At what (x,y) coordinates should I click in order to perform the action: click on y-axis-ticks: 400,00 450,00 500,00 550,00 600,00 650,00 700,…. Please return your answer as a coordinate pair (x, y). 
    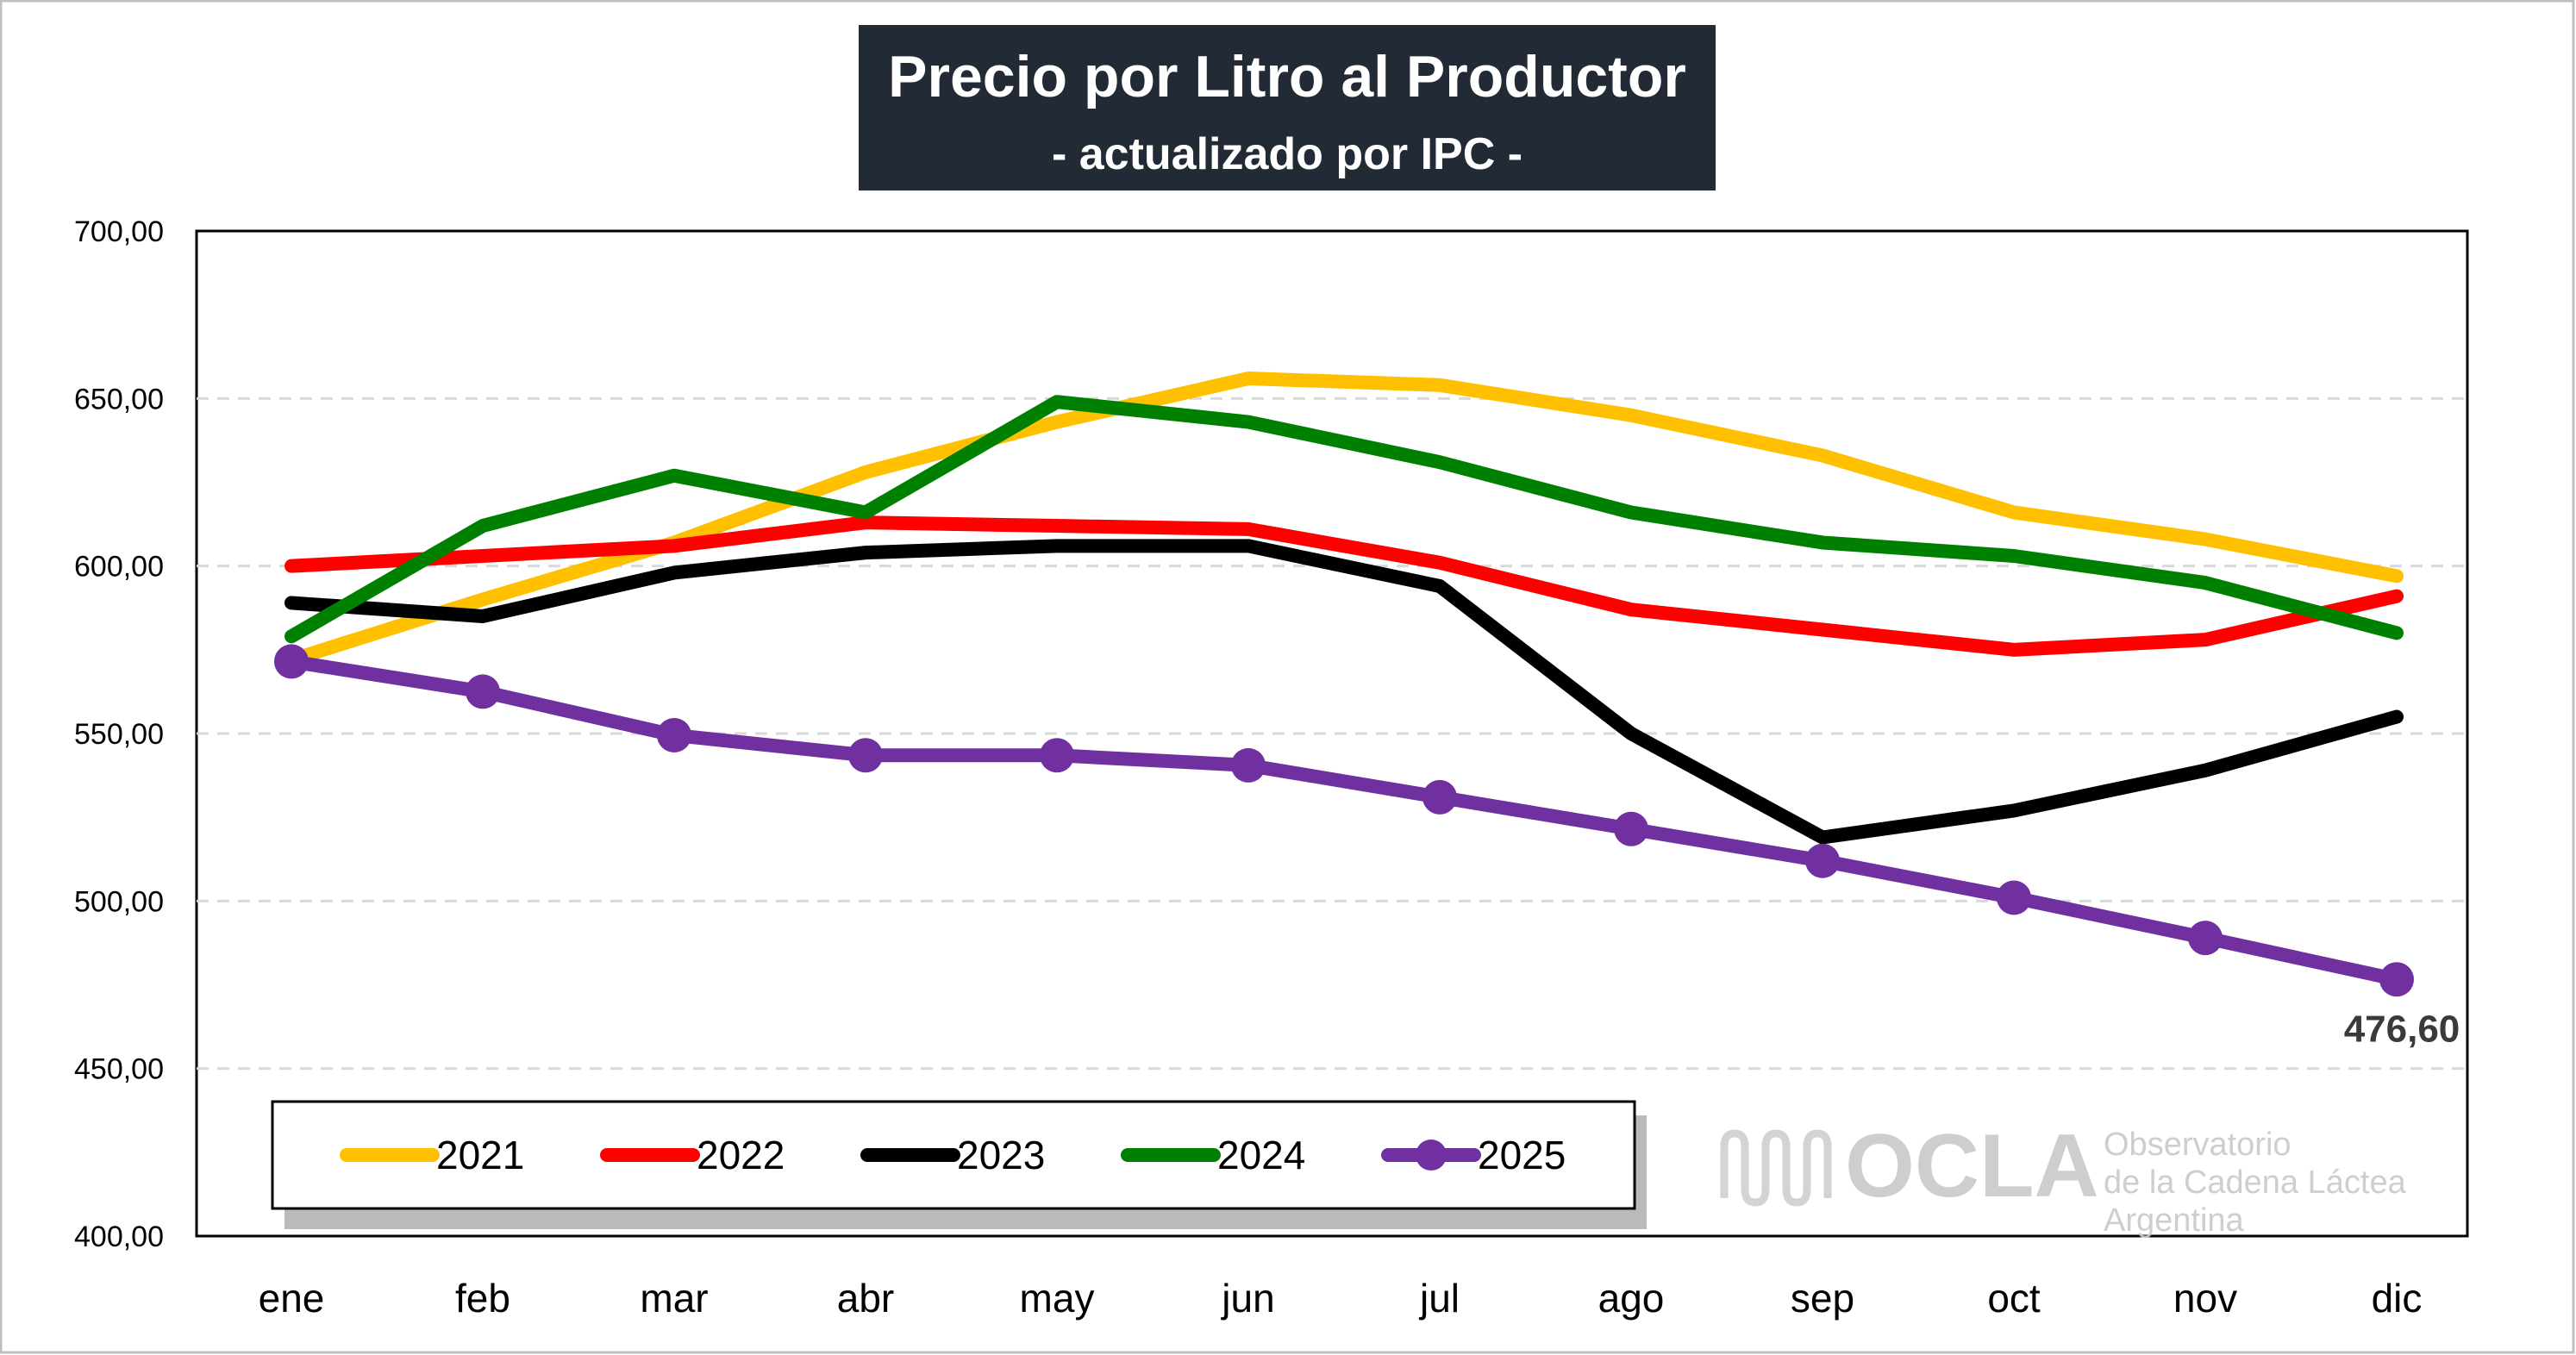
    Looking at the image, I should click on (119, 734).